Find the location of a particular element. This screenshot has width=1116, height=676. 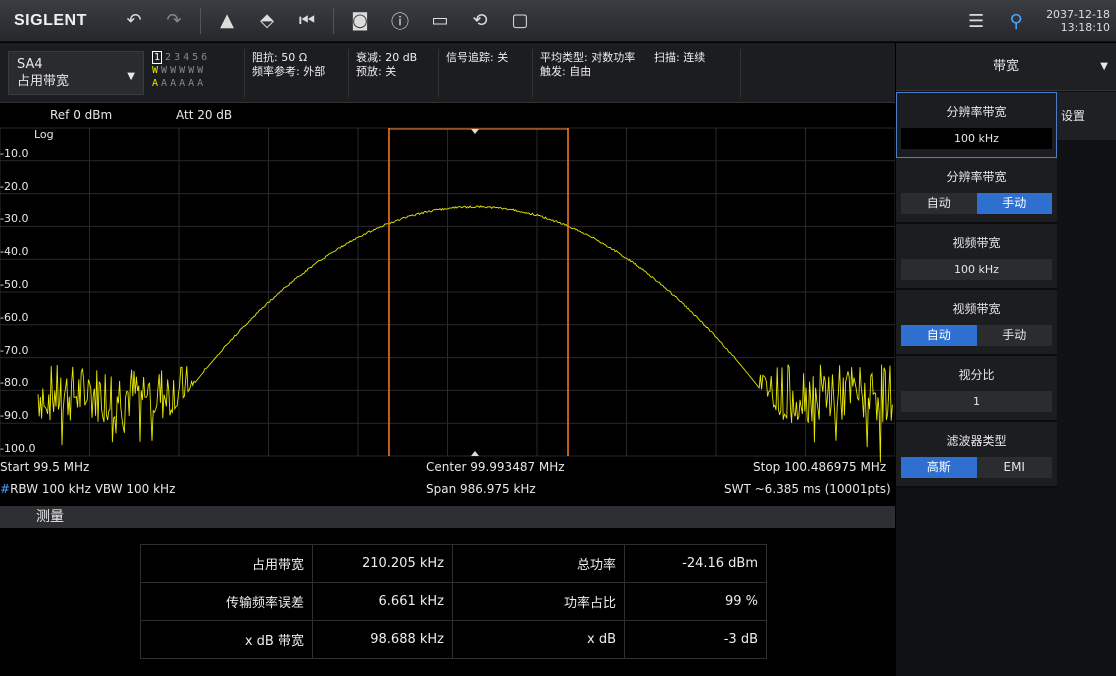

total-power-value: -24.16 dBm is located at coordinates (695, 563).